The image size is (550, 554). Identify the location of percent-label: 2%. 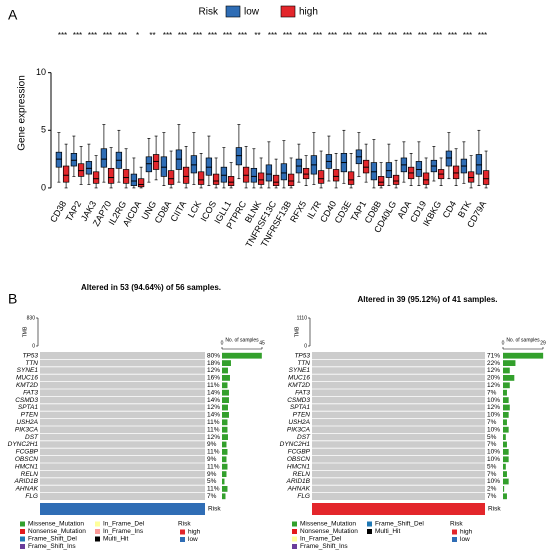
(492, 489).